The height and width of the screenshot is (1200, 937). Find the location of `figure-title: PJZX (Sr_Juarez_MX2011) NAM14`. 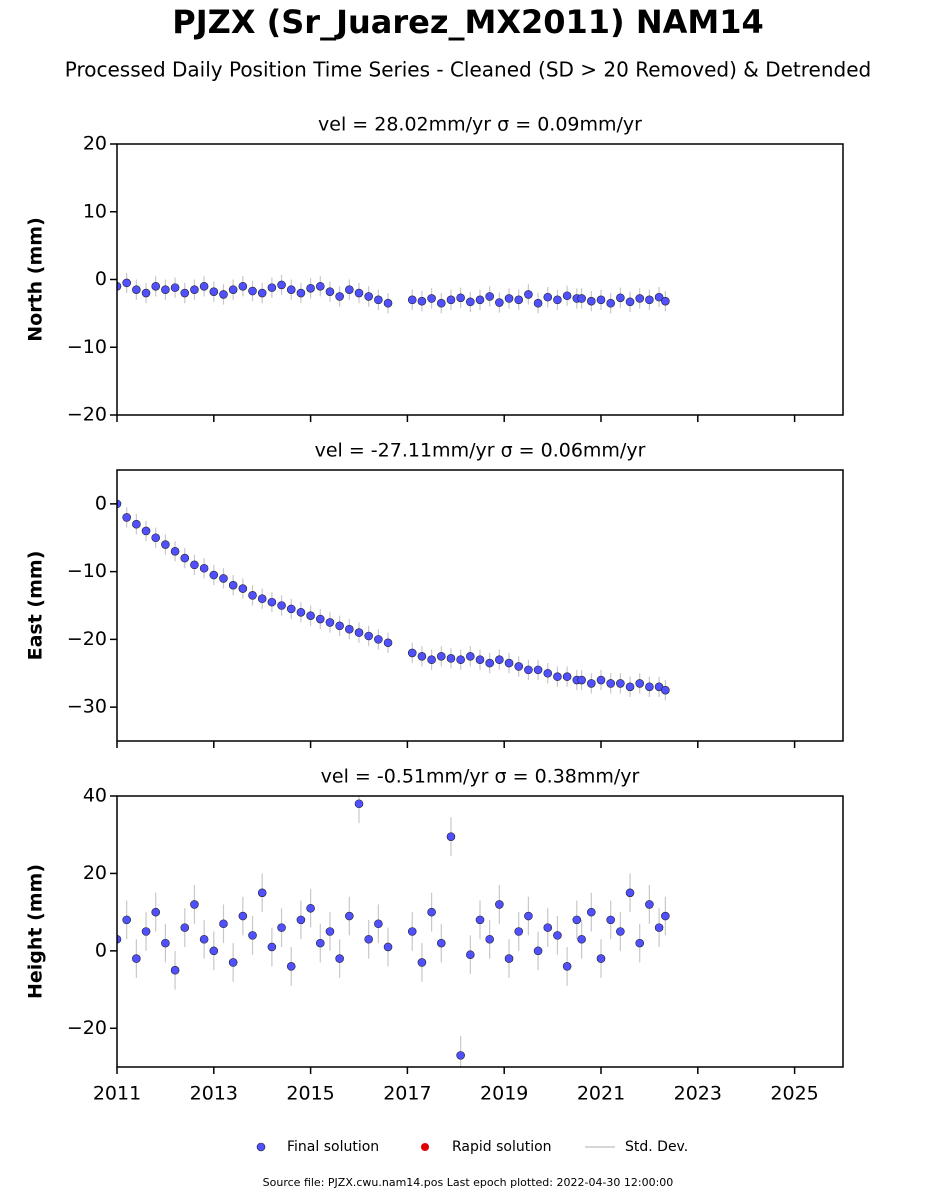

figure-title: PJZX (Sr_Juarez_MX2011) NAM14 is located at coordinates (467, 22).